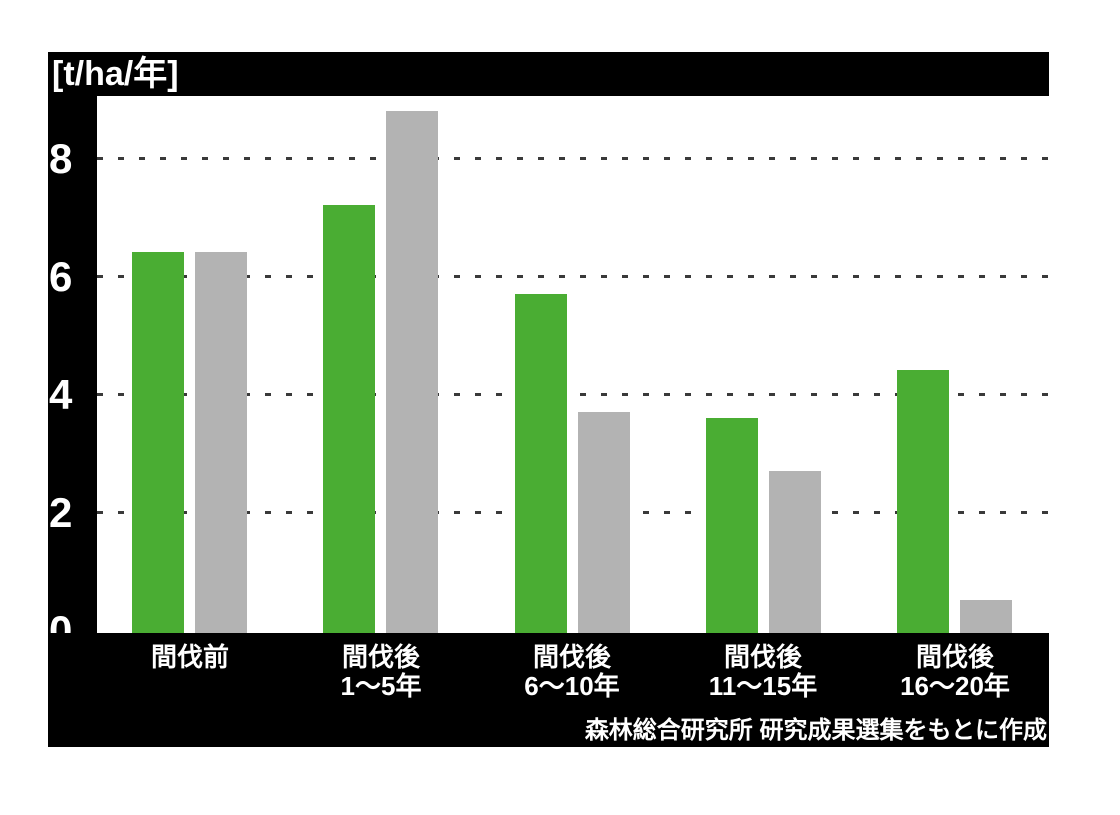 Image resolution: width=1120 pixels, height=815 pixels. Describe the element at coordinates (955, 686) in the screenshot. I see `x-tick-label-4-line-2: 16〜20年` at that location.